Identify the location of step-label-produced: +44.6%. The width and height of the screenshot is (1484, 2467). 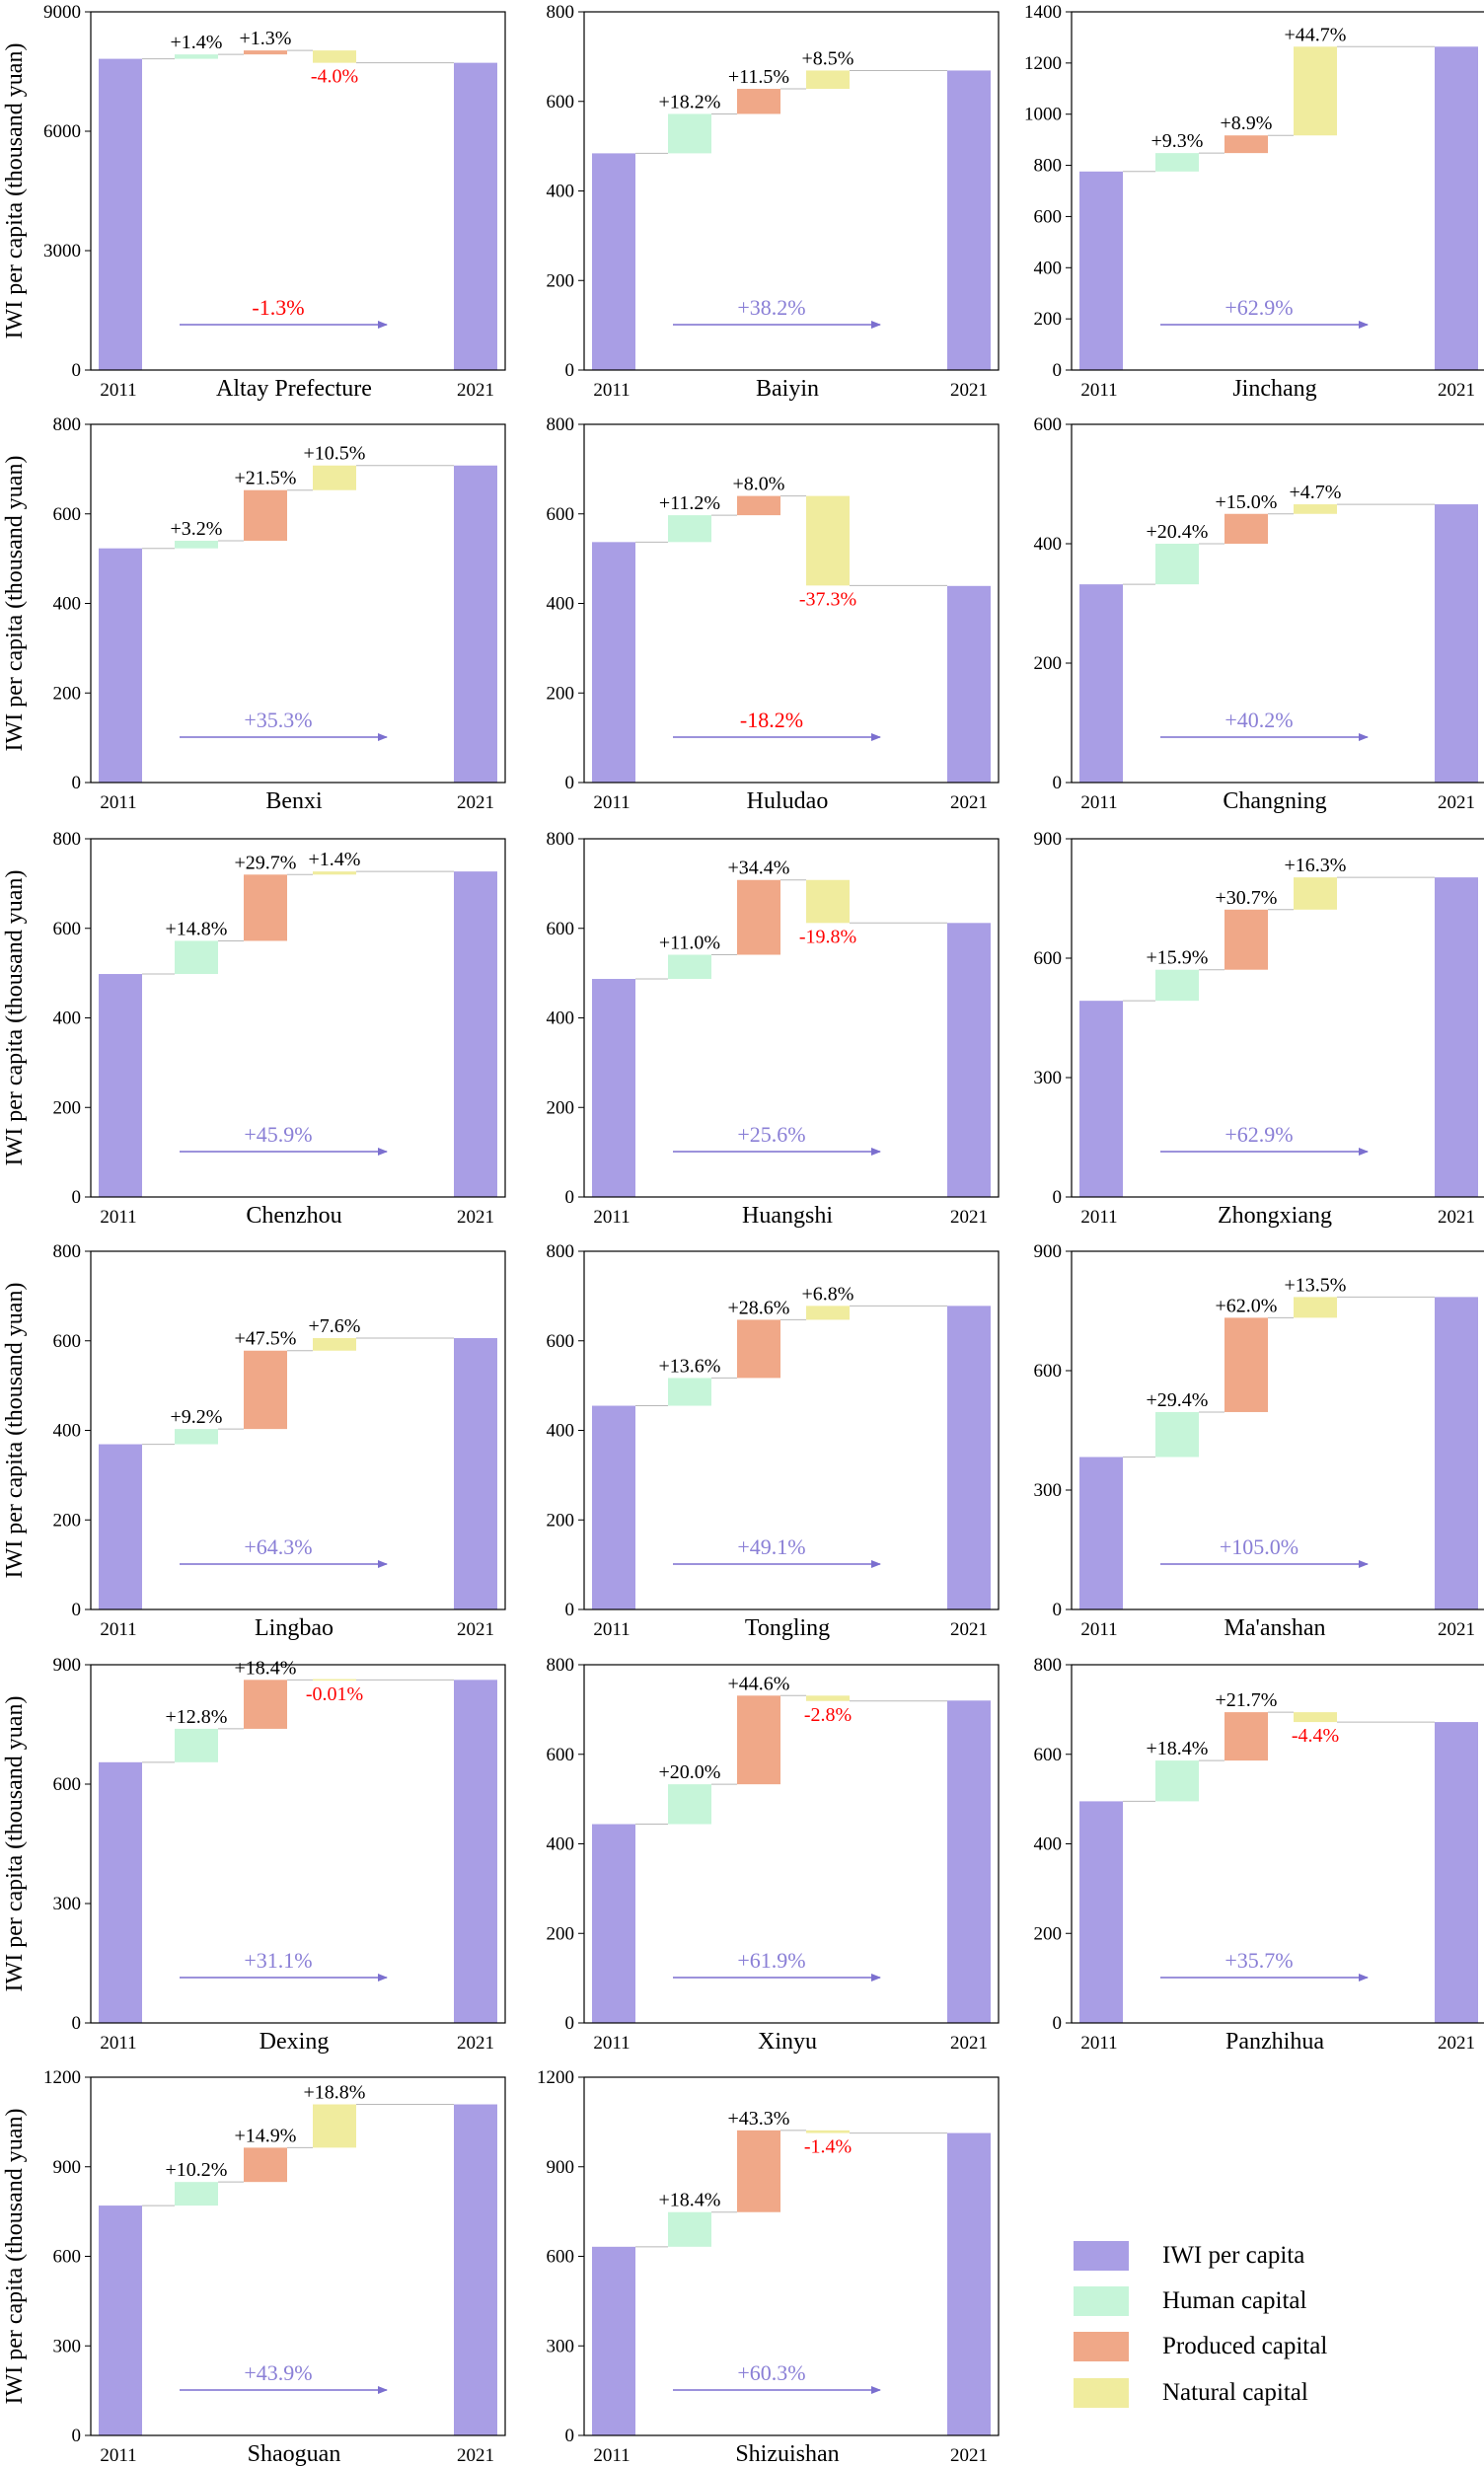
(759, 1683).